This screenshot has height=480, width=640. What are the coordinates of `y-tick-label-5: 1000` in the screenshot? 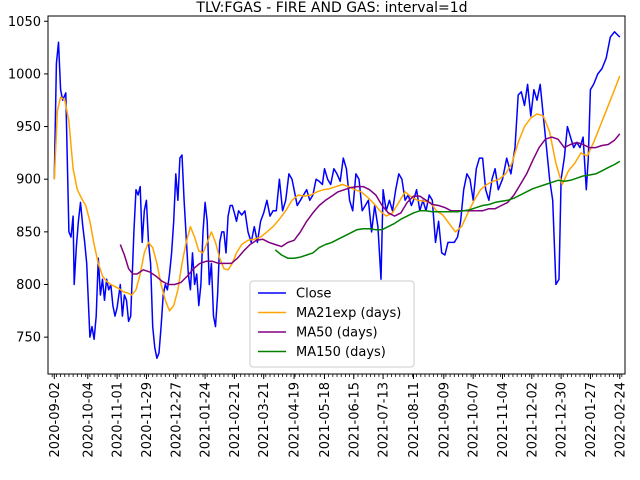 It's located at (24, 74).